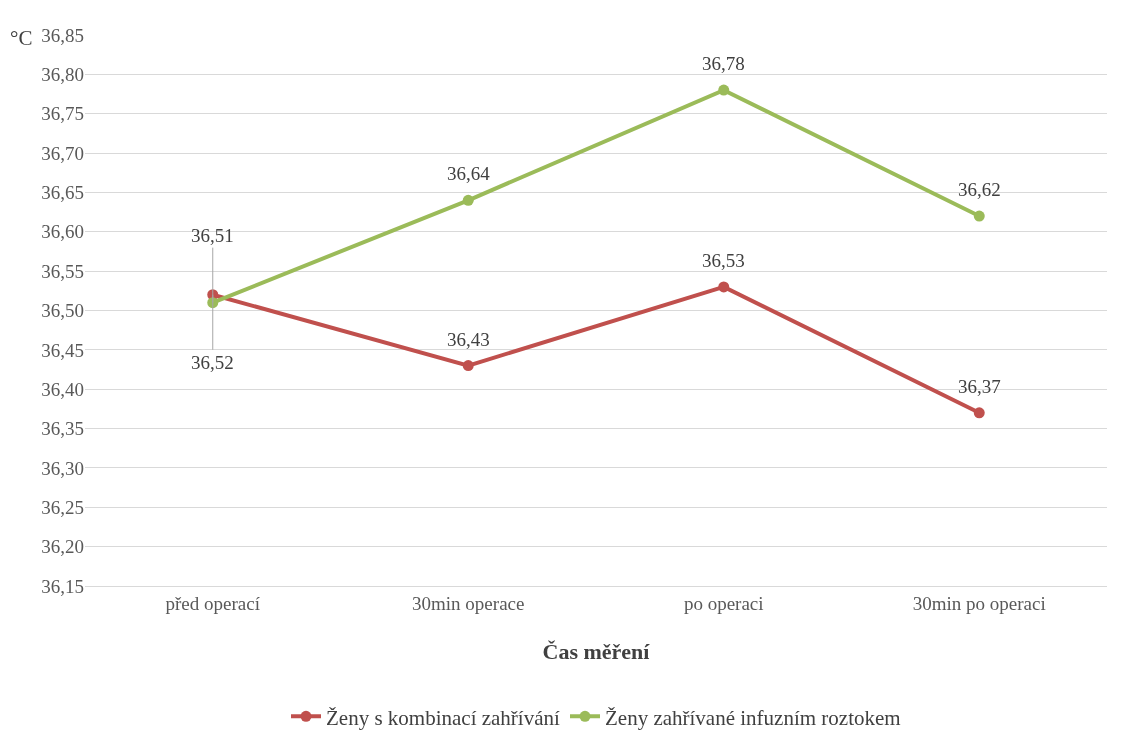 The height and width of the screenshot is (751, 1122). What do you see at coordinates (62, 35) in the screenshot?
I see `y-tick-label: 36,85` at bounding box center [62, 35].